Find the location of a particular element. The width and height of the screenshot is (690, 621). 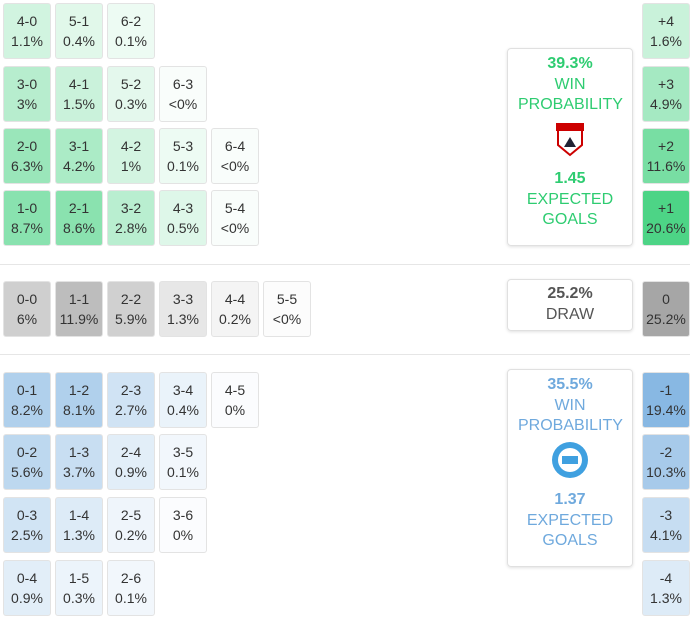

probability: 6% is located at coordinates (27, 319).